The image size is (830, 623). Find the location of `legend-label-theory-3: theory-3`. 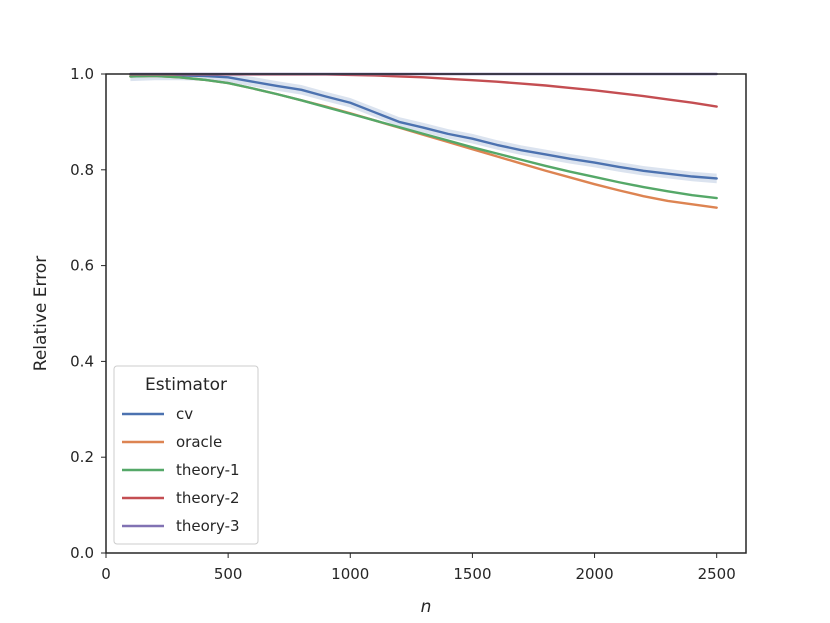

legend-label-theory-3: theory-3 is located at coordinates (208, 526).